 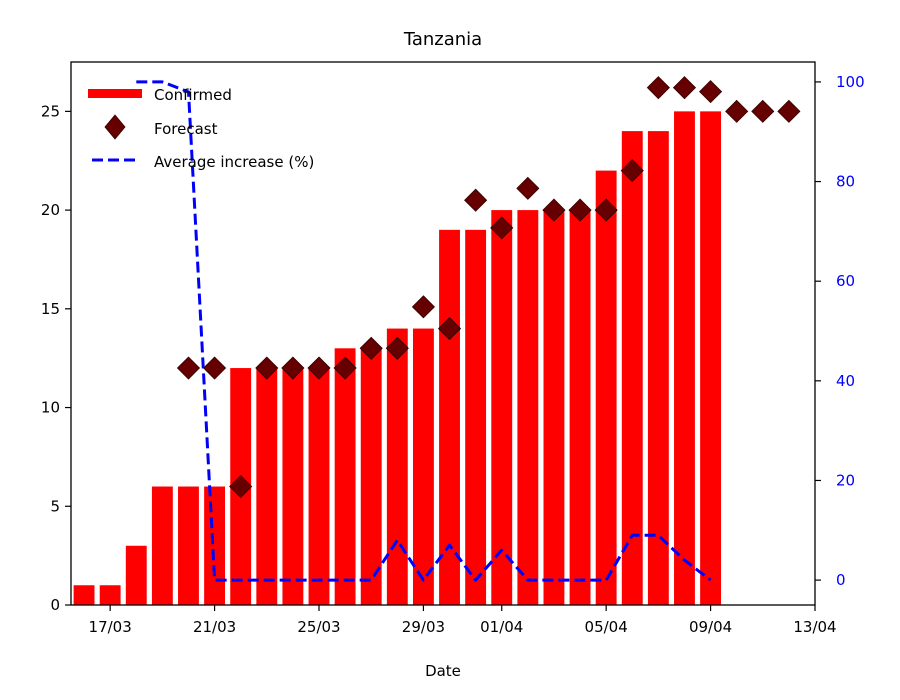 What do you see at coordinates (50, 210) in the screenshot?
I see `y-left-tick-label: 20` at bounding box center [50, 210].